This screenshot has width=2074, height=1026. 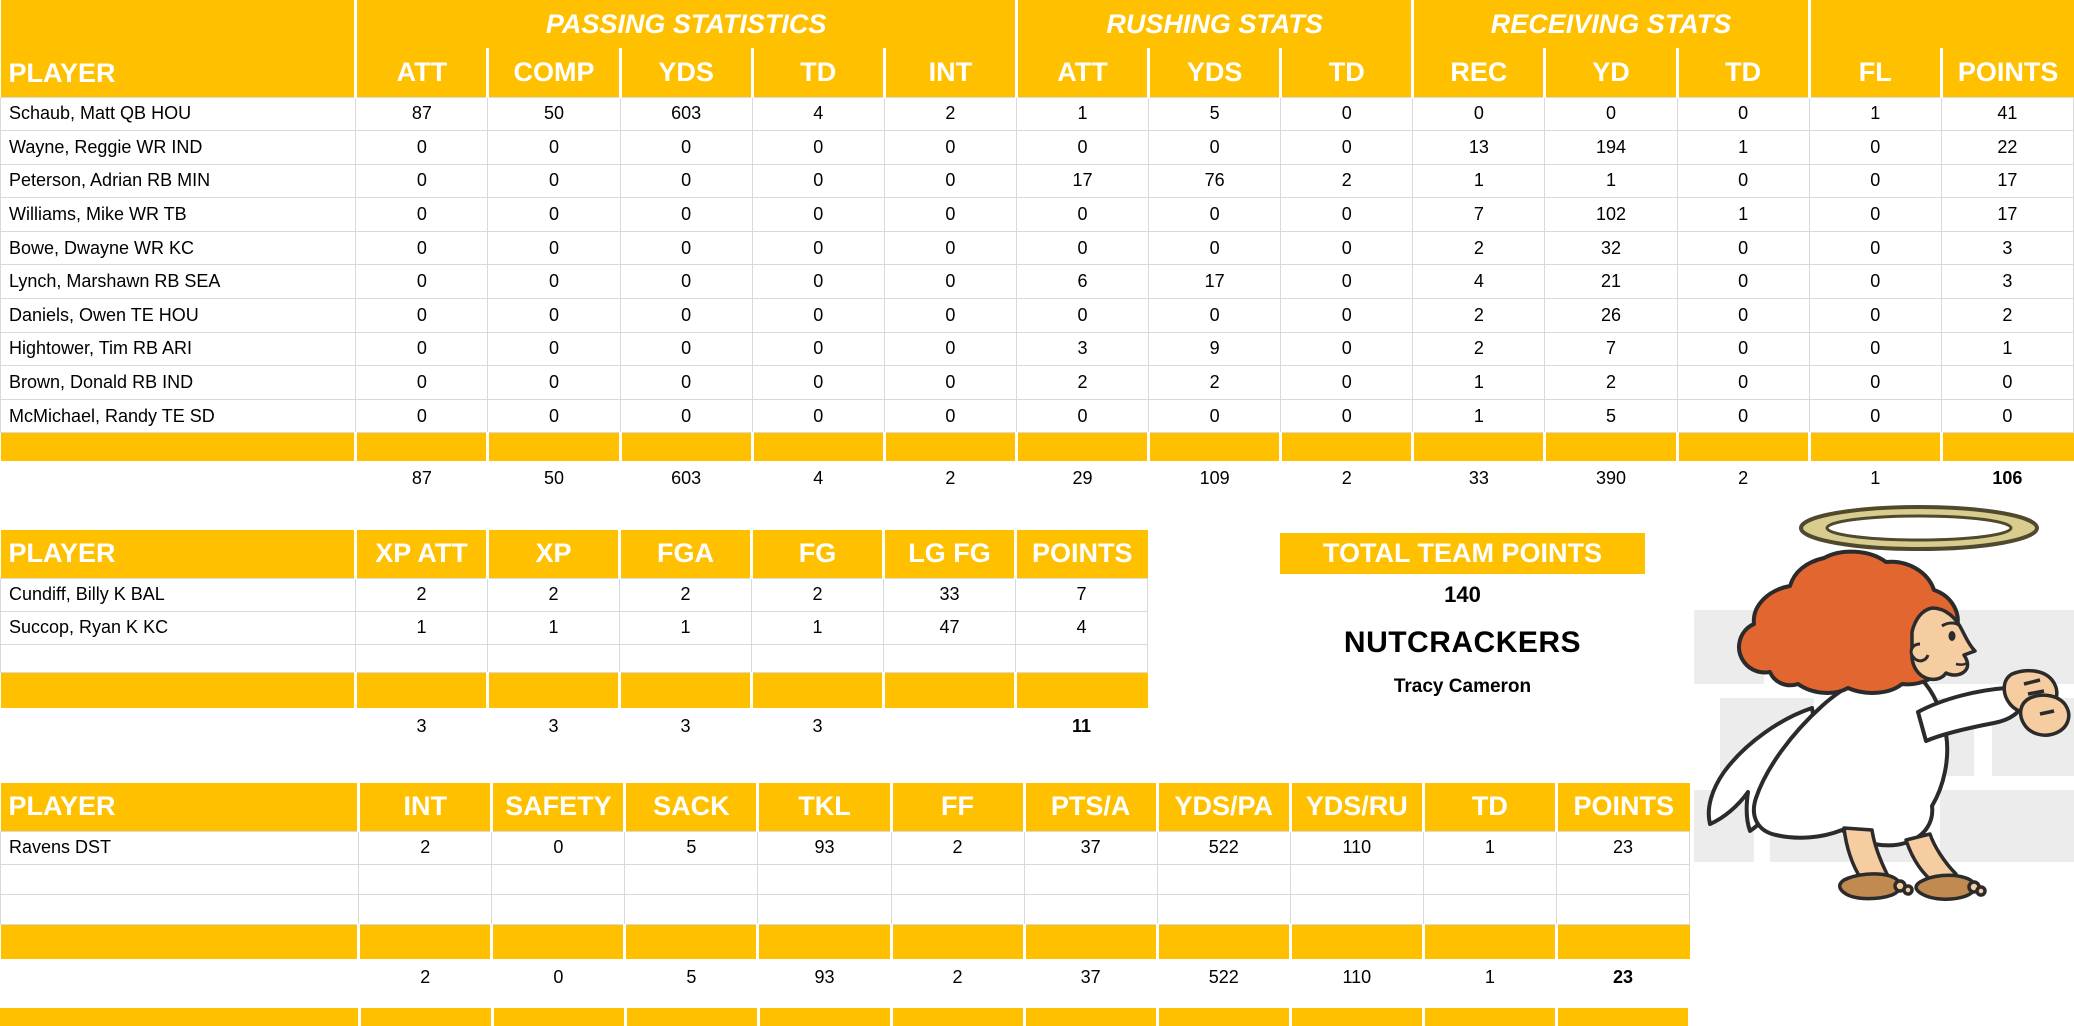 I want to click on stat-cell: 50, so click(x=554, y=114).